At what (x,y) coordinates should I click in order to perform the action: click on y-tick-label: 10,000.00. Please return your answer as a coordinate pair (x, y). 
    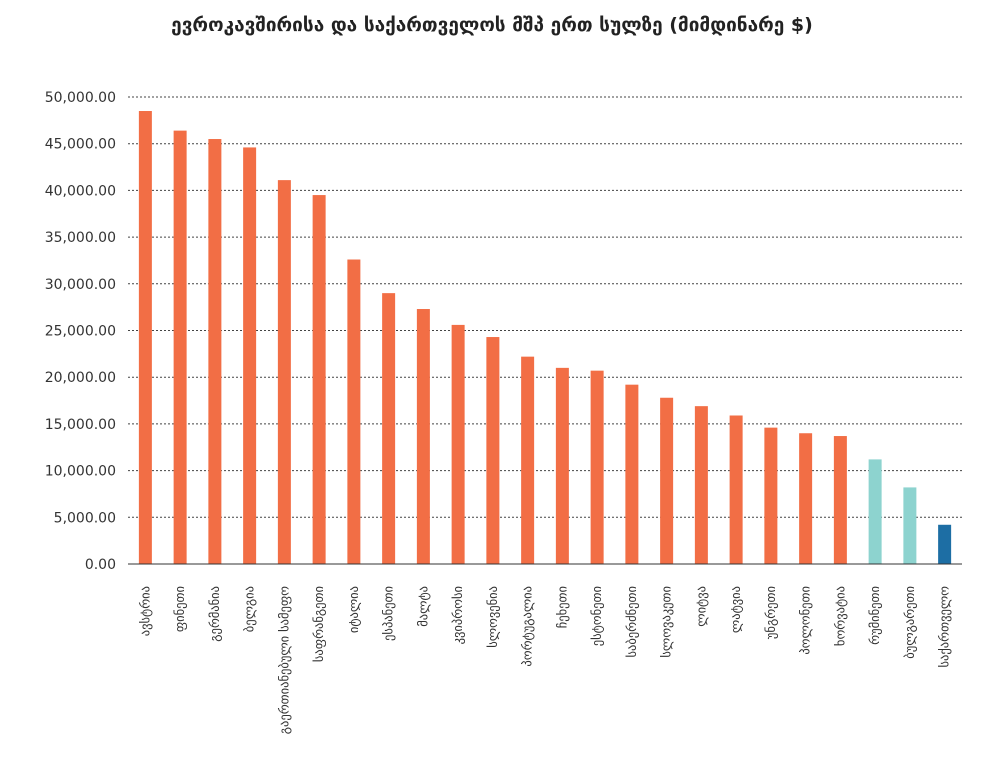
    Looking at the image, I should click on (80, 472).